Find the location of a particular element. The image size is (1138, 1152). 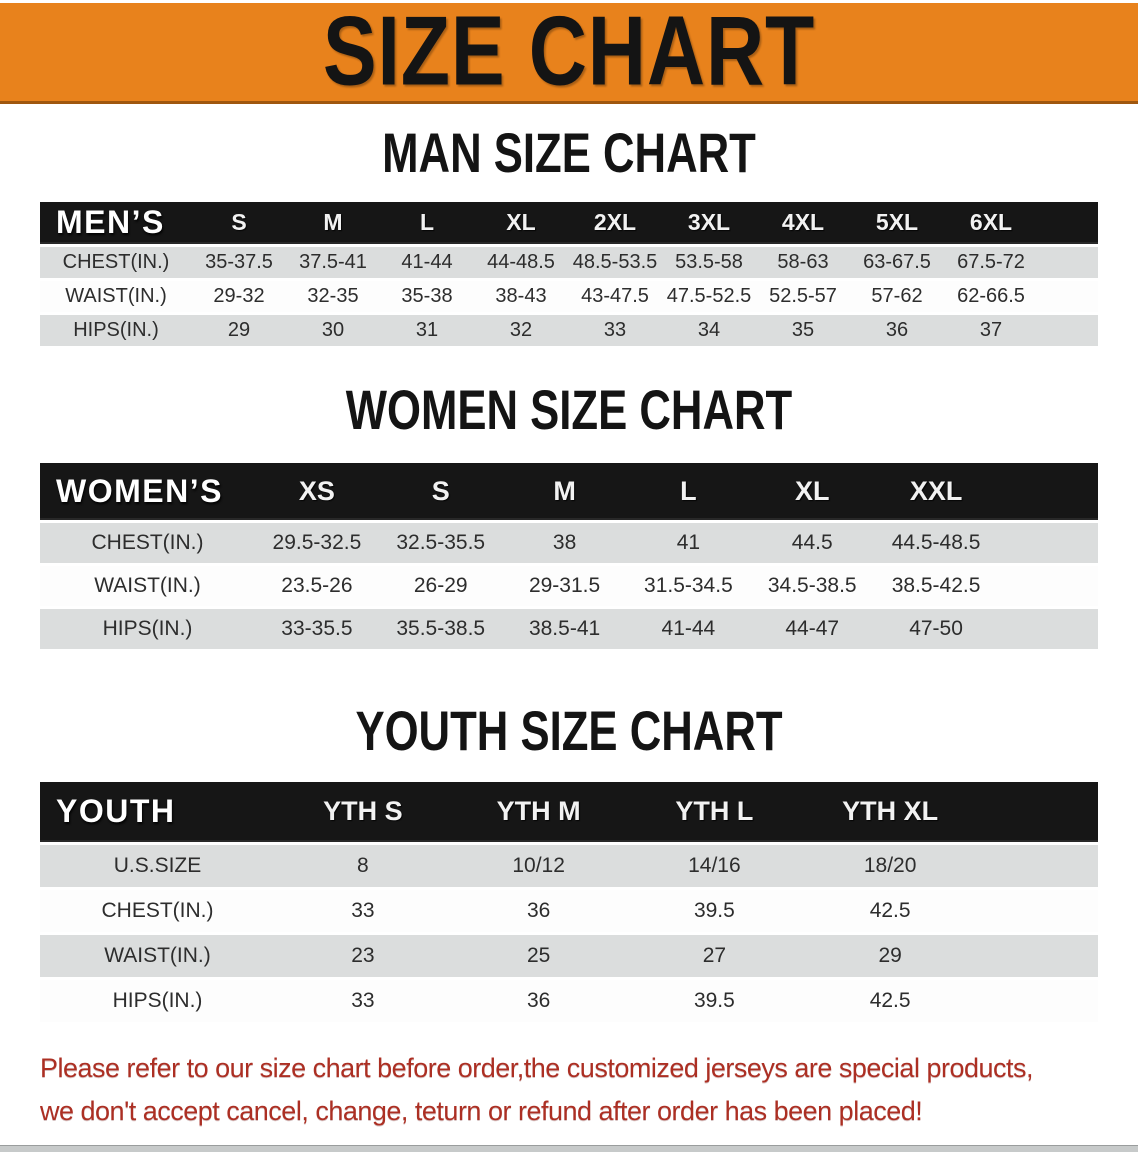

man-value-cell: 35 is located at coordinates (803, 331).